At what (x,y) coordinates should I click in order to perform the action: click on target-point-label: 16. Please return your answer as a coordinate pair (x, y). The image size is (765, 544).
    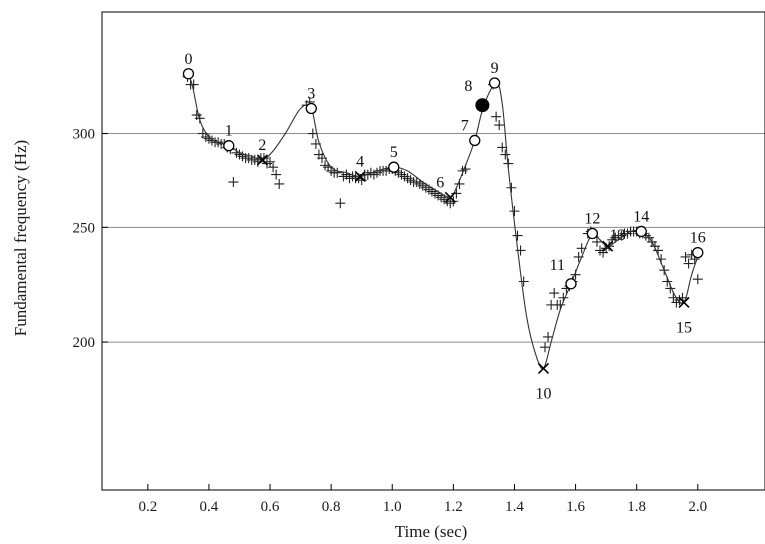
    Looking at the image, I should click on (698, 238).